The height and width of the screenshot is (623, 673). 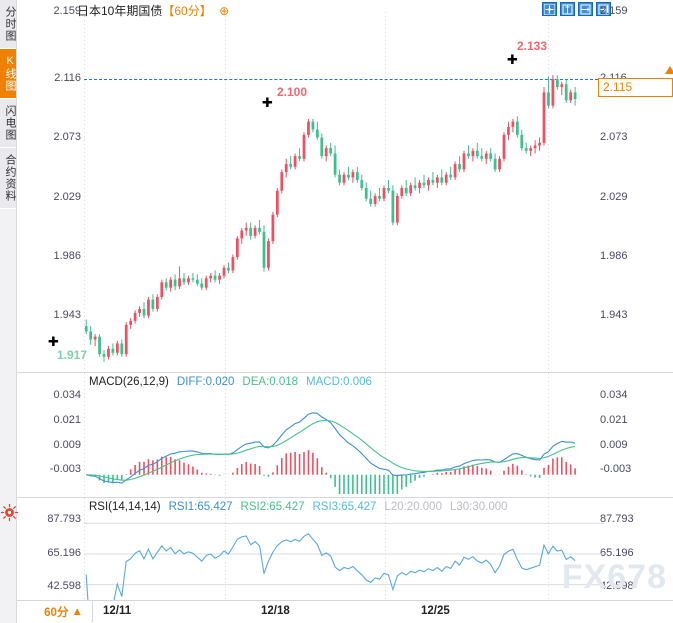 What do you see at coordinates (614, 315) in the screenshot?
I see `price-axis-tick-right: 1.943` at bounding box center [614, 315].